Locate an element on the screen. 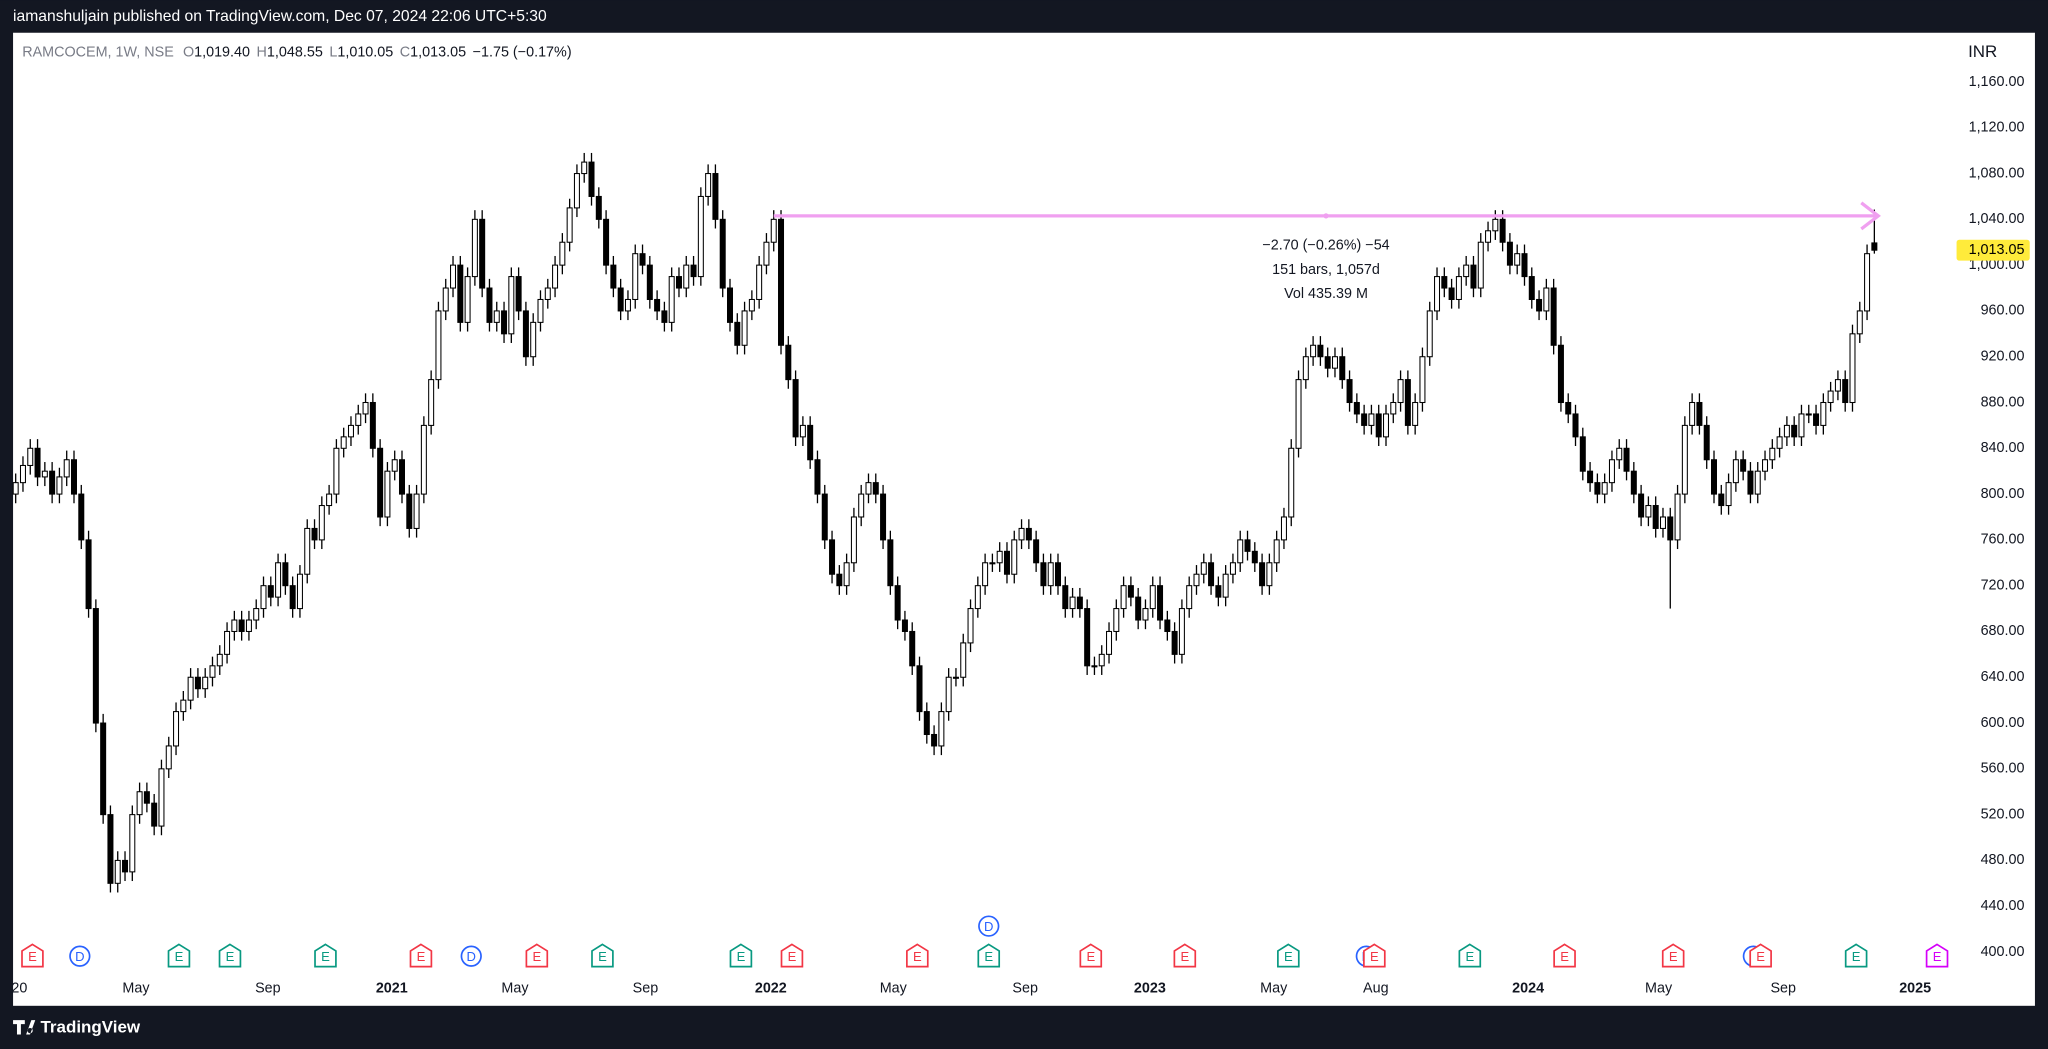  brand: TradingView is located at coordinates (90, 1026).